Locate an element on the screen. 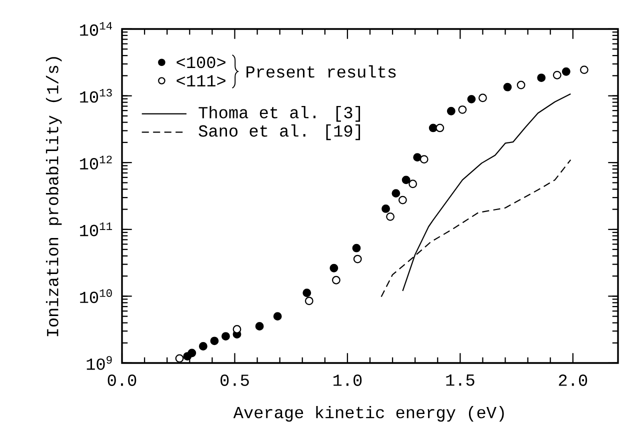 The width and height of the screenshot is (622, 443). x-tick-label: 0.5 is located at coordinates (234, 380).